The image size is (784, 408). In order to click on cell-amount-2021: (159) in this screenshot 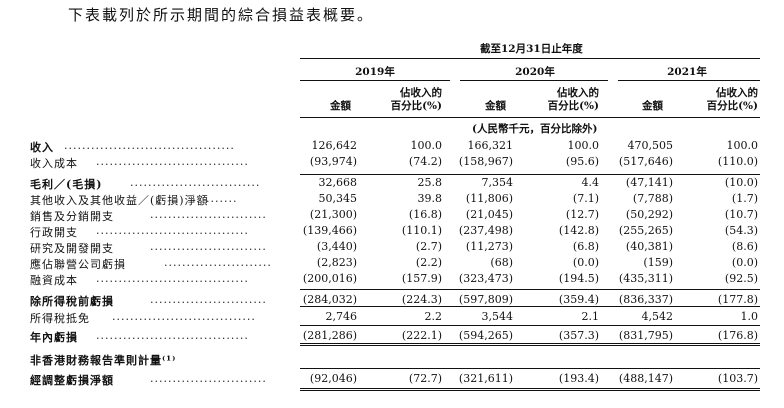, I will do `click(658, 262)`.